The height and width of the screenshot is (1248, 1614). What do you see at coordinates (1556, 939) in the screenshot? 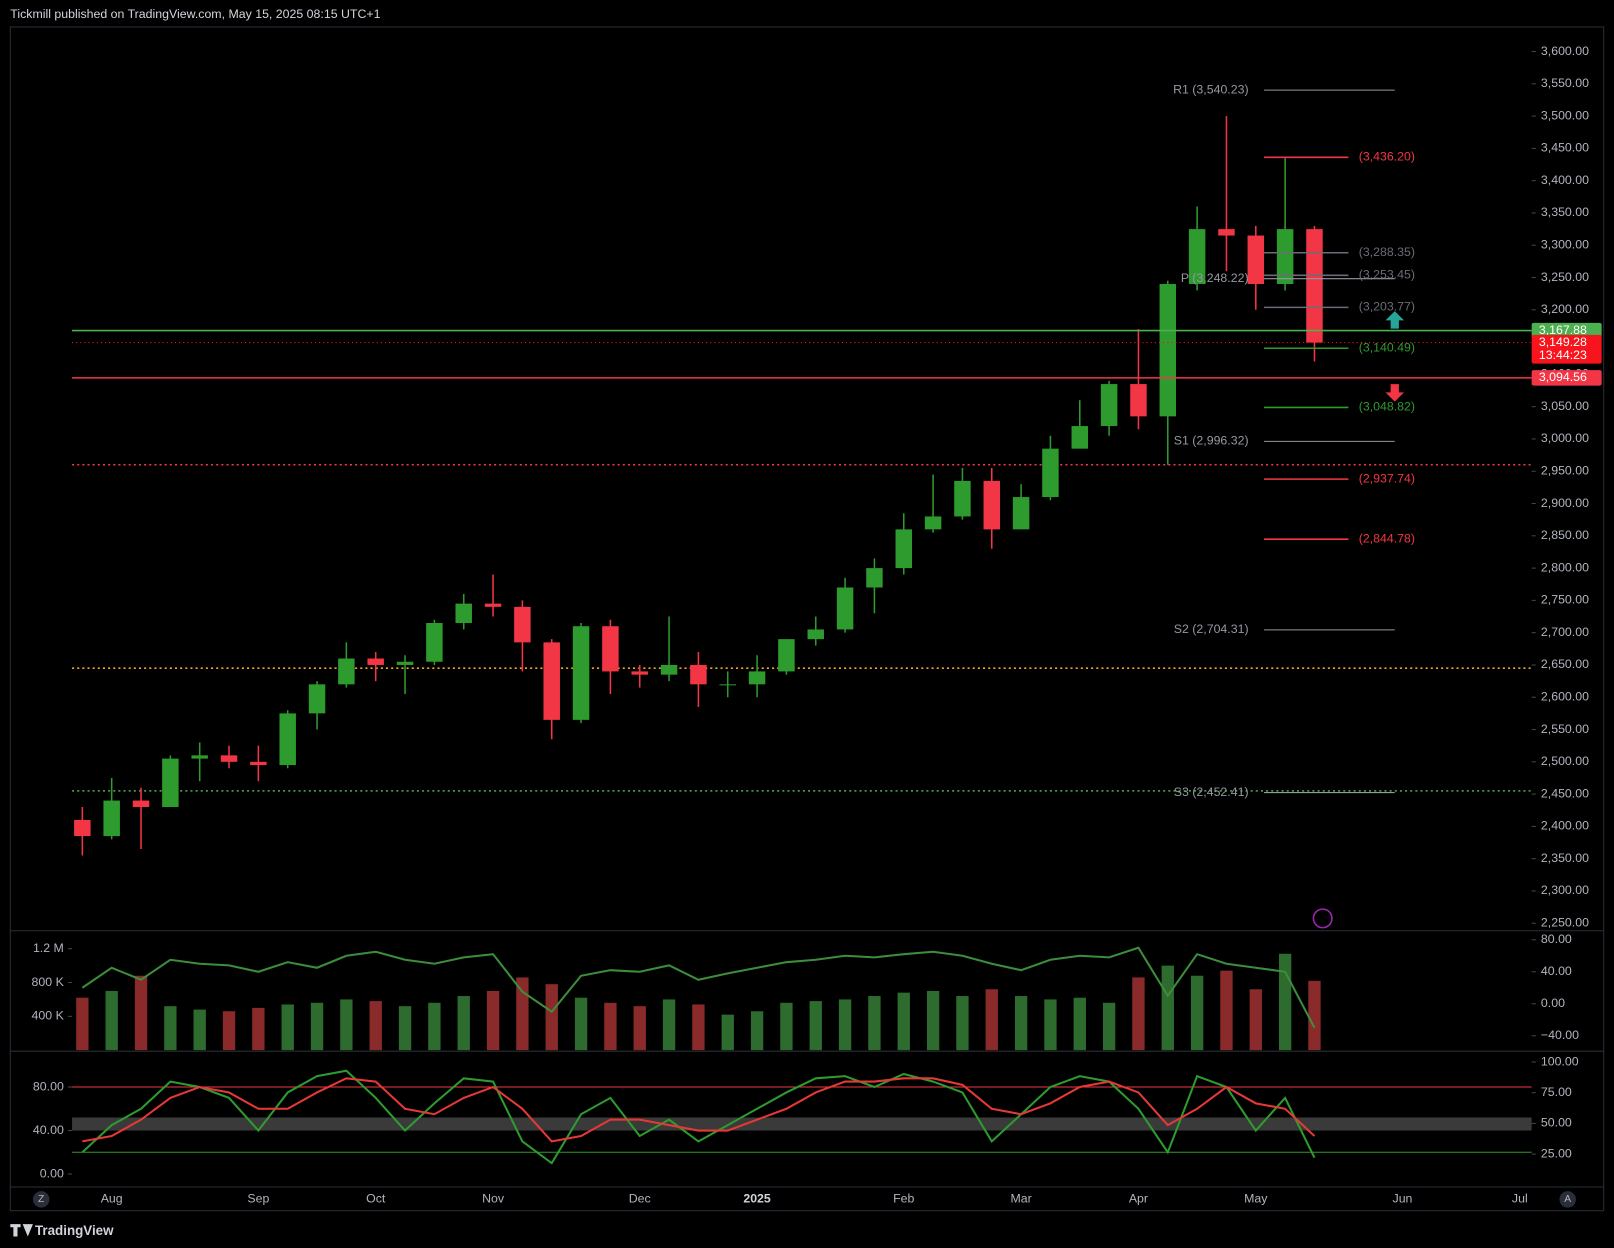
I see `y2-tick-label: 80.00` at bounding box center [1556, 939].